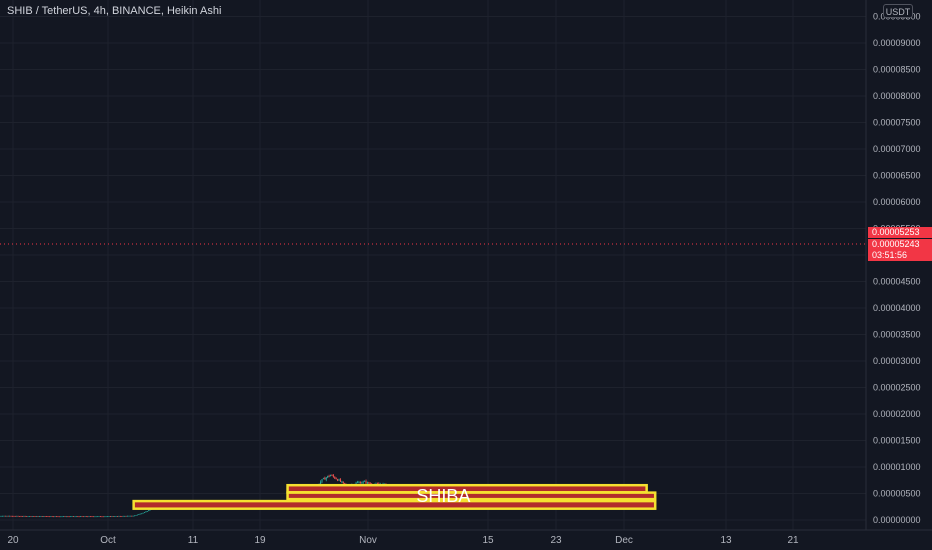 The height and width of the screenshot is (550, 932). I want to click on countdown-tag: 03:51:56, so click(900, 255).